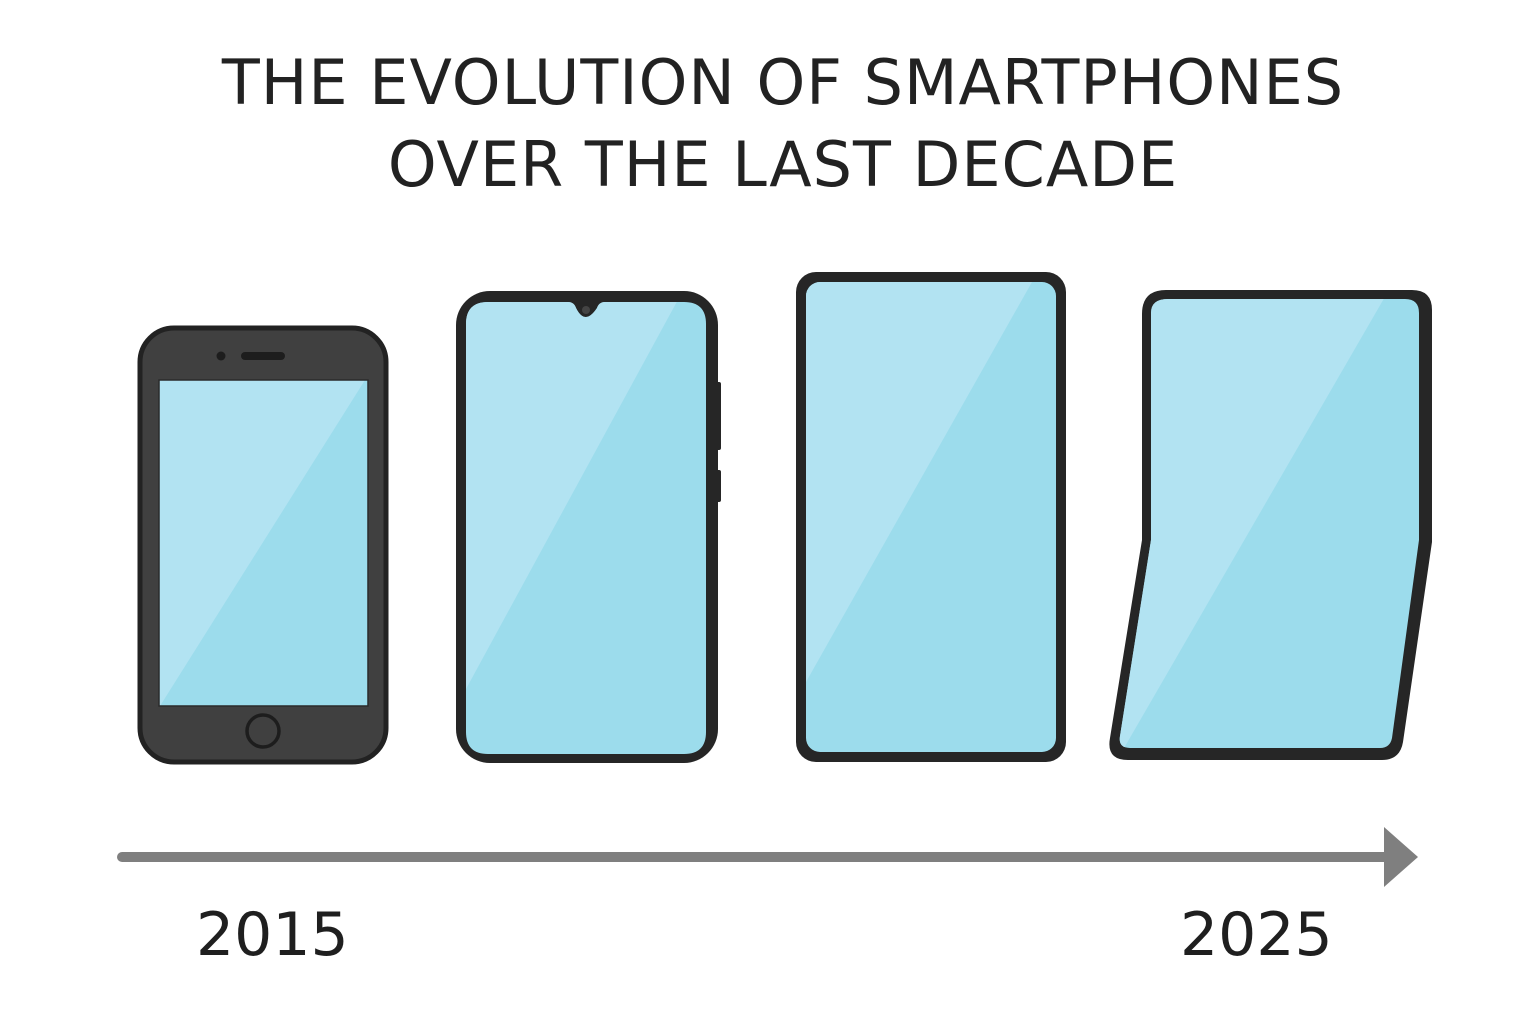 This screenshot has width=1536, height=1024. What do you see at coordinates (767, 857) in the screenshot?
I see `timeline-arrow` at bounding box center [767, 857].